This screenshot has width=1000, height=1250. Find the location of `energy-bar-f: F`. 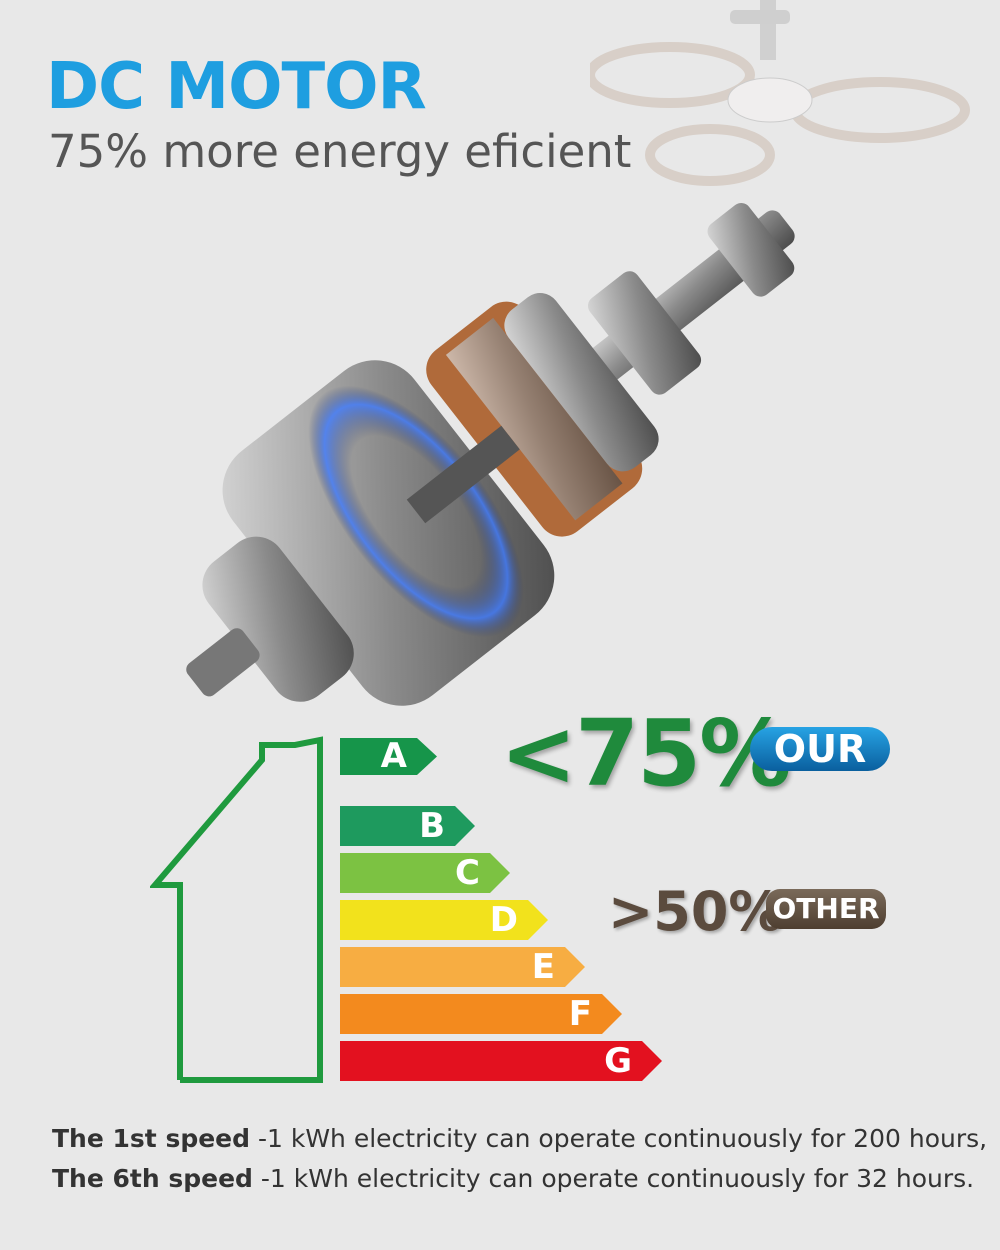

energy-bar-f: F is located at coordinates (481, 1014).